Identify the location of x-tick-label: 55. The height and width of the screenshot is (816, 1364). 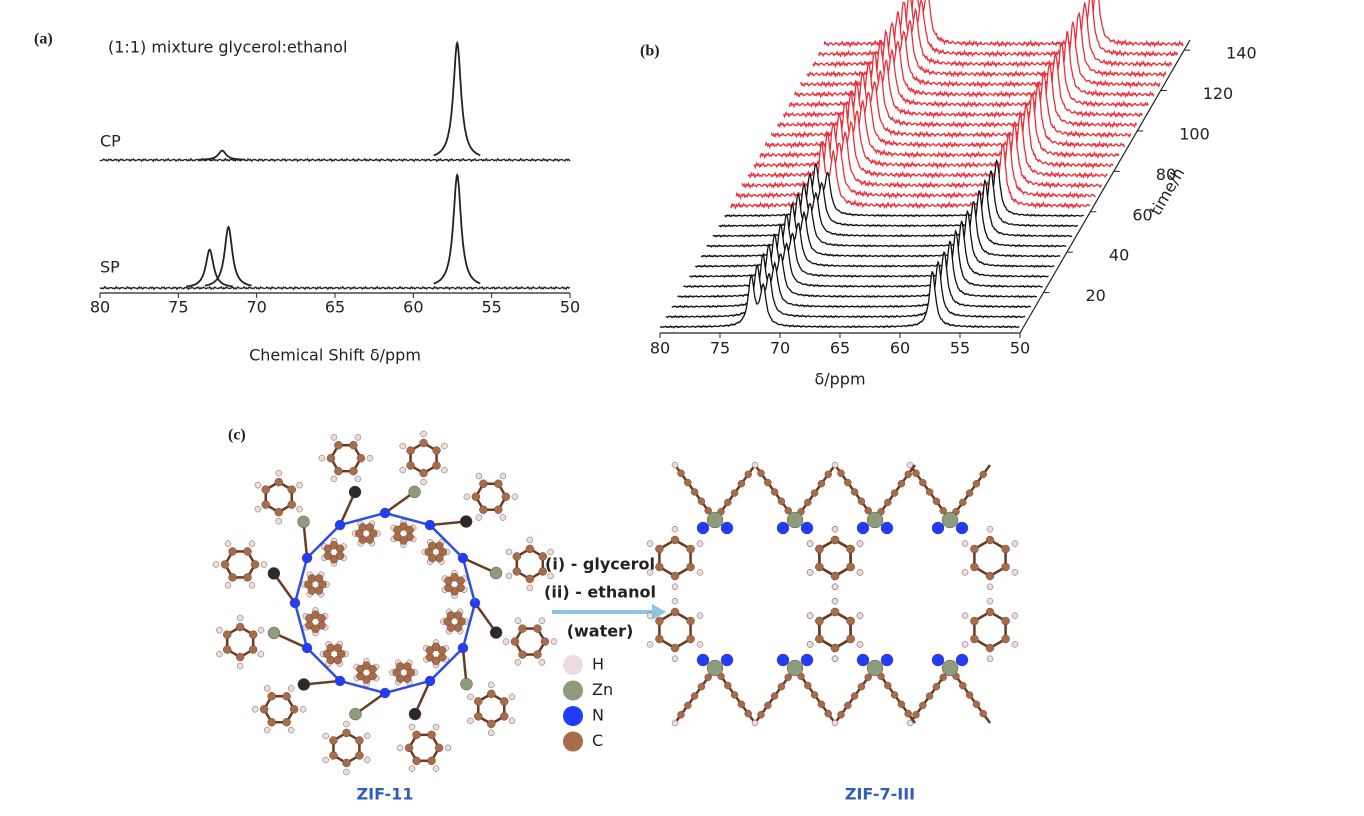
(960, 348).